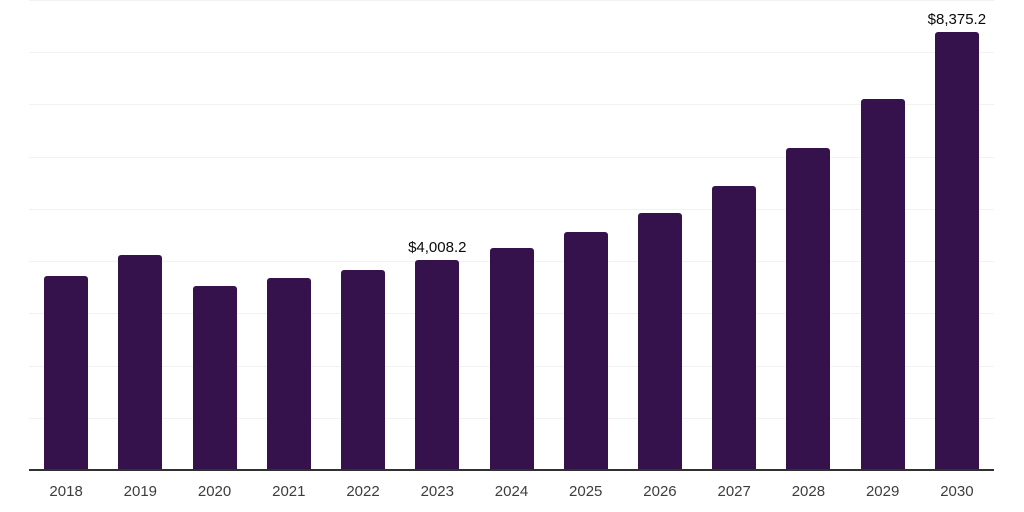  Describe the element at coordinates (957, 491) in the screenshot. I see `x-tick-label-2030: 2030` at that location.